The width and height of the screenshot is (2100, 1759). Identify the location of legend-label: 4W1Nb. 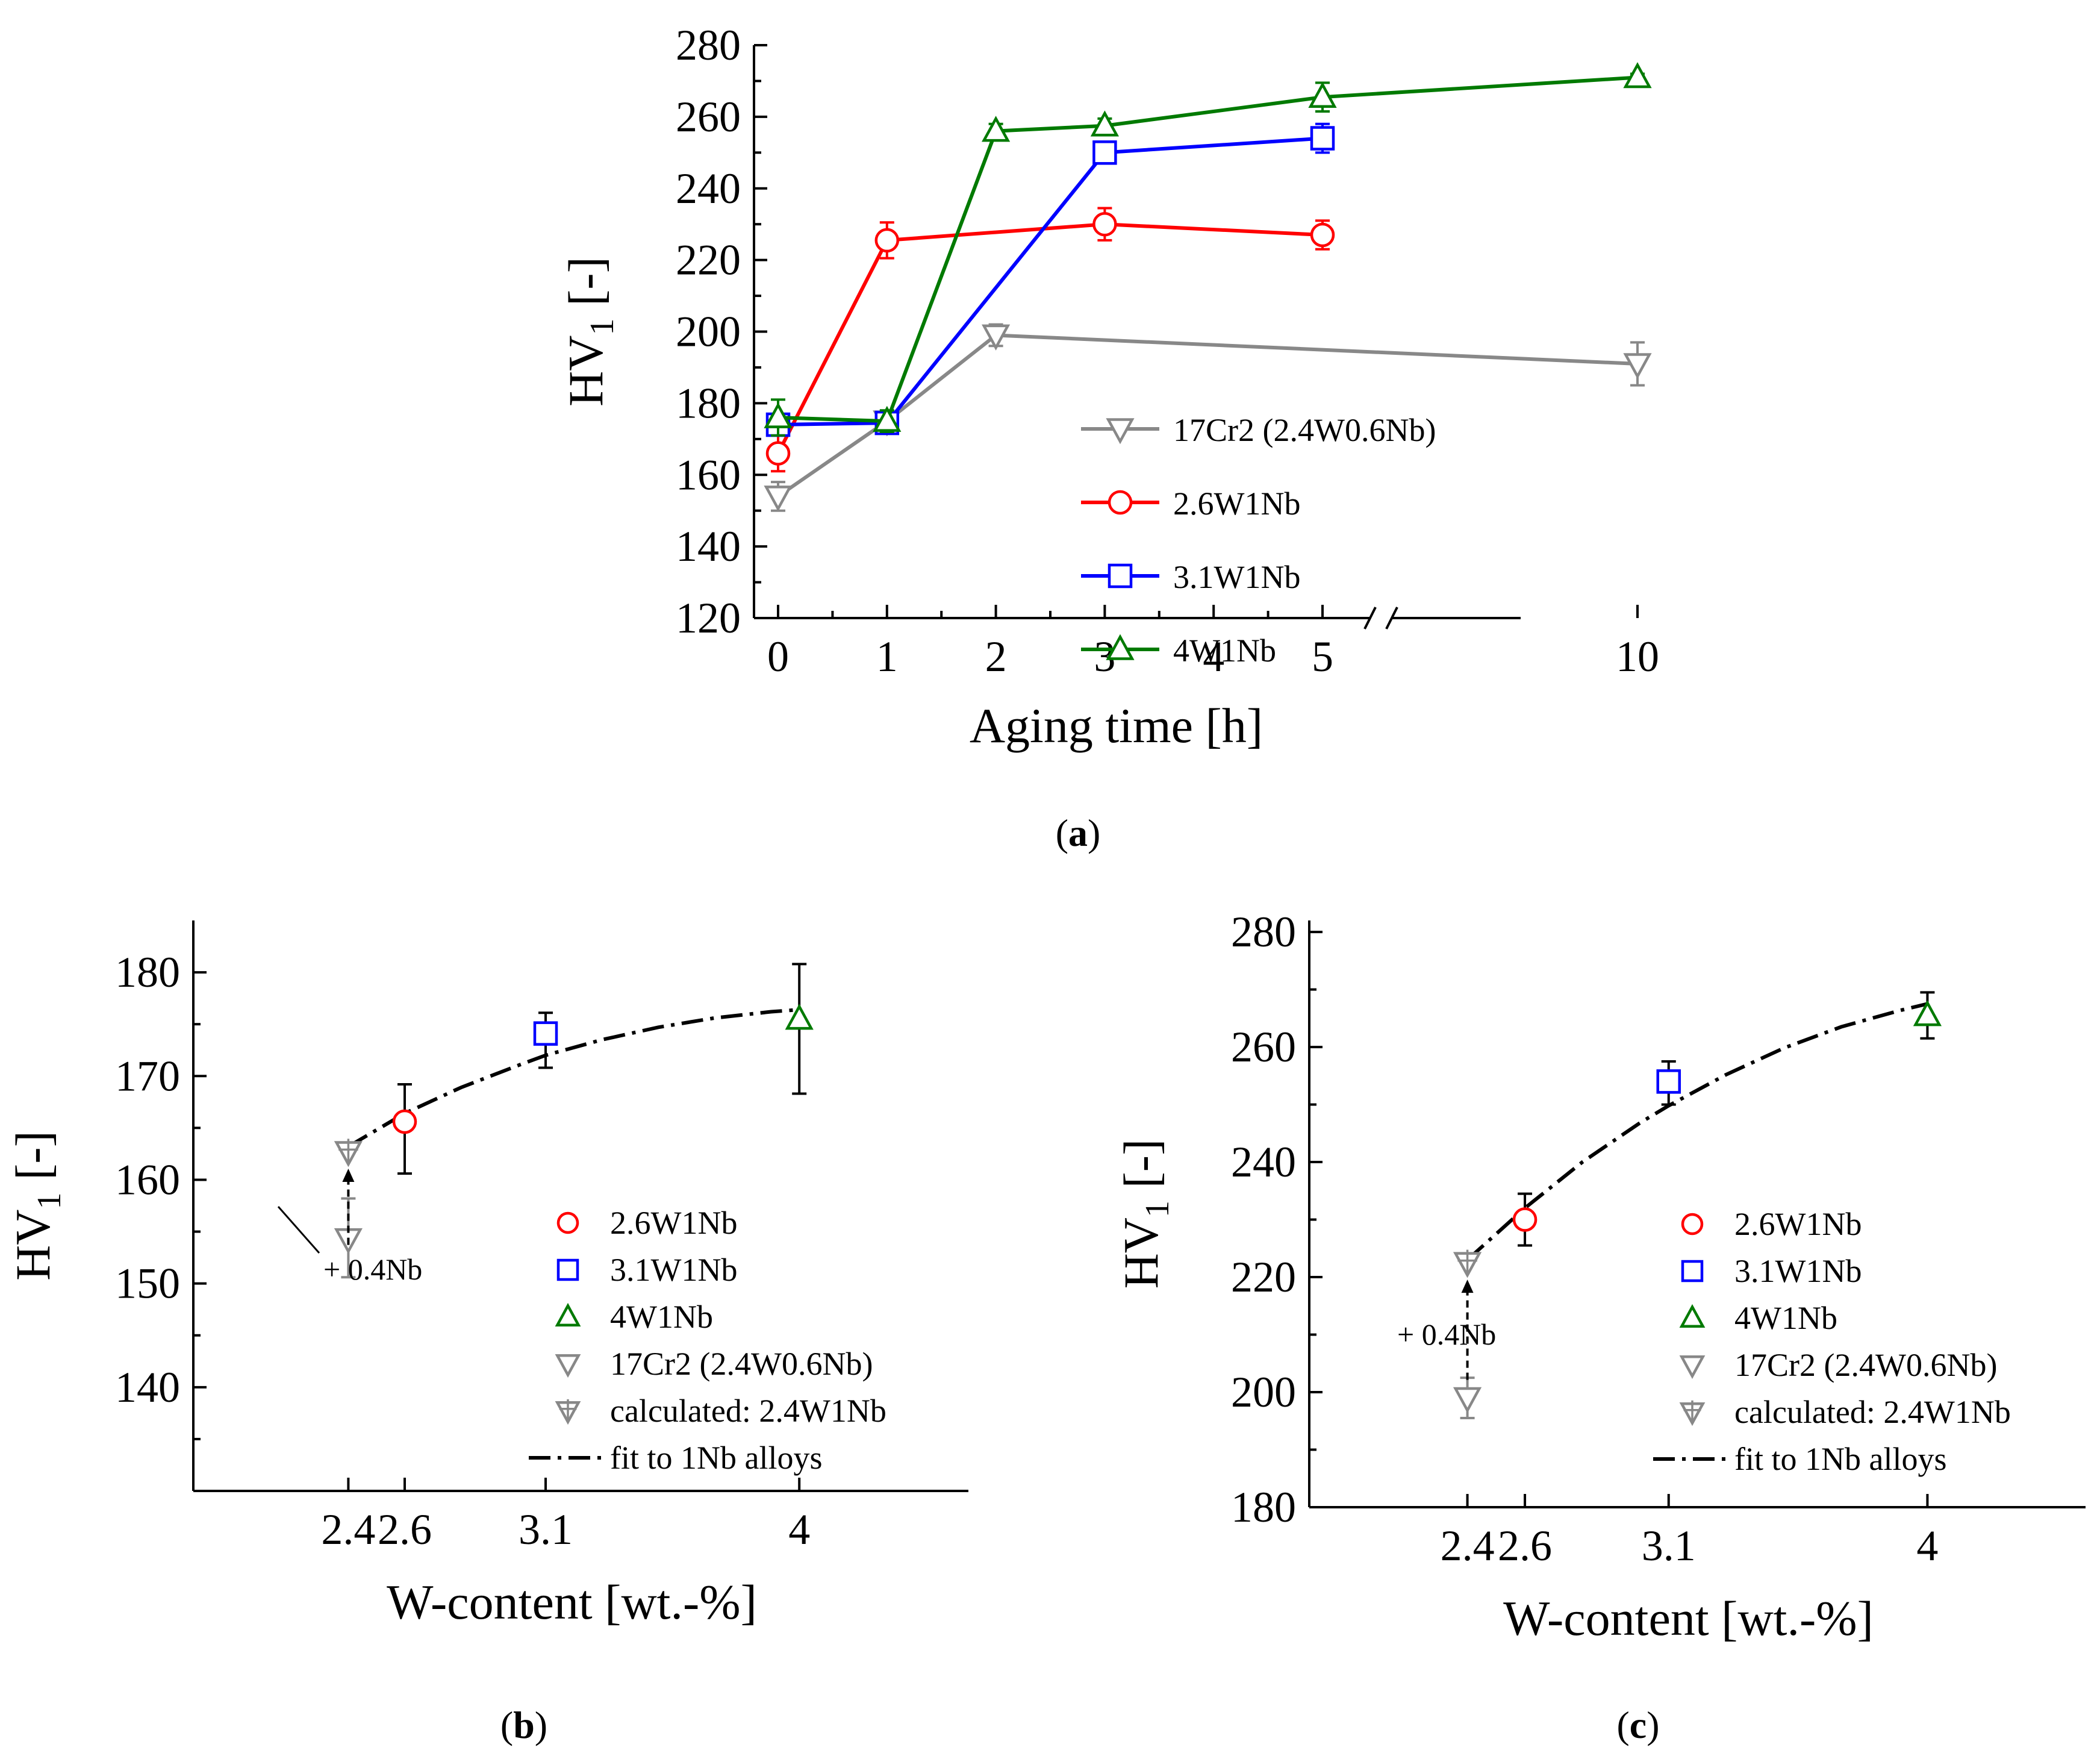
(661, 1317).